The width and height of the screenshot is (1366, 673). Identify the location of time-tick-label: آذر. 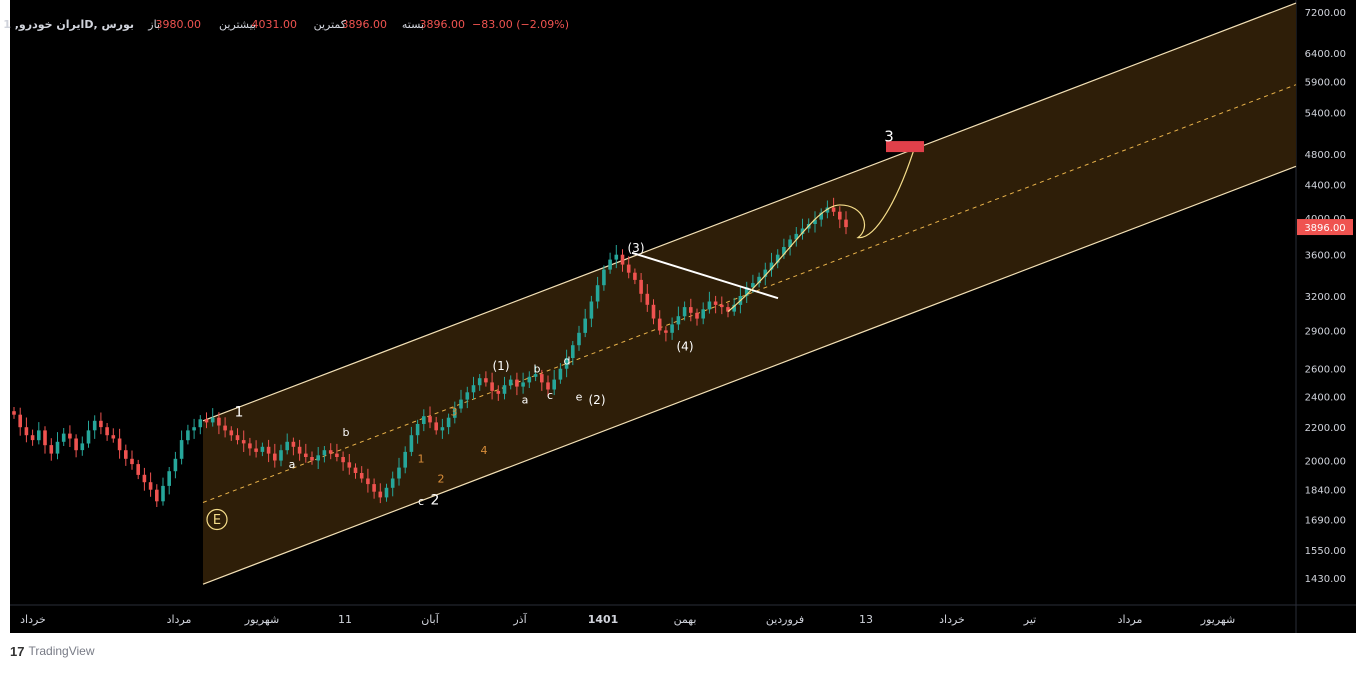
(519, 619).